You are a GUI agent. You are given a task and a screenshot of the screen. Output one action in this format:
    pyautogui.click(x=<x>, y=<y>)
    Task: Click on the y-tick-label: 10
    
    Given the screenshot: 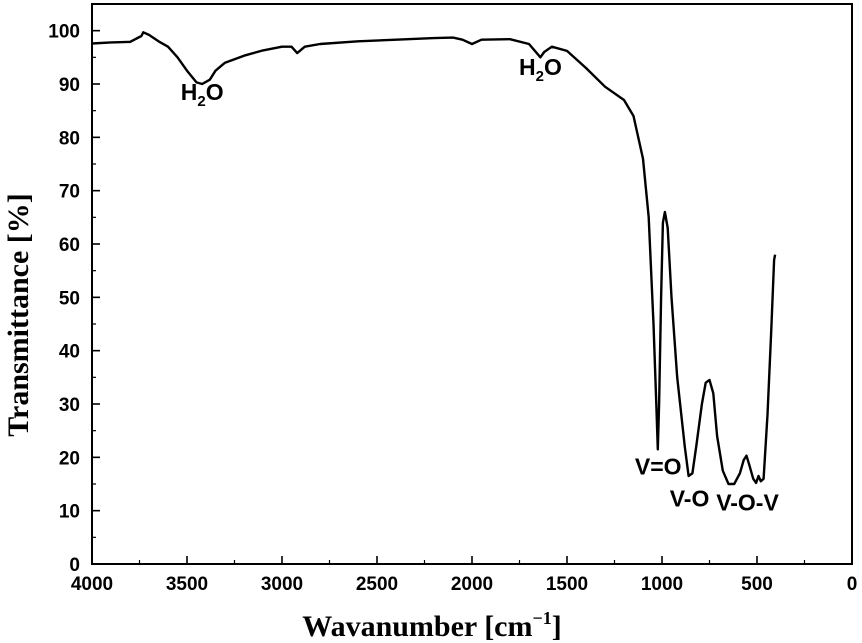 What is the action you would take?
    pyautogui.click(x=69, y=512)
    